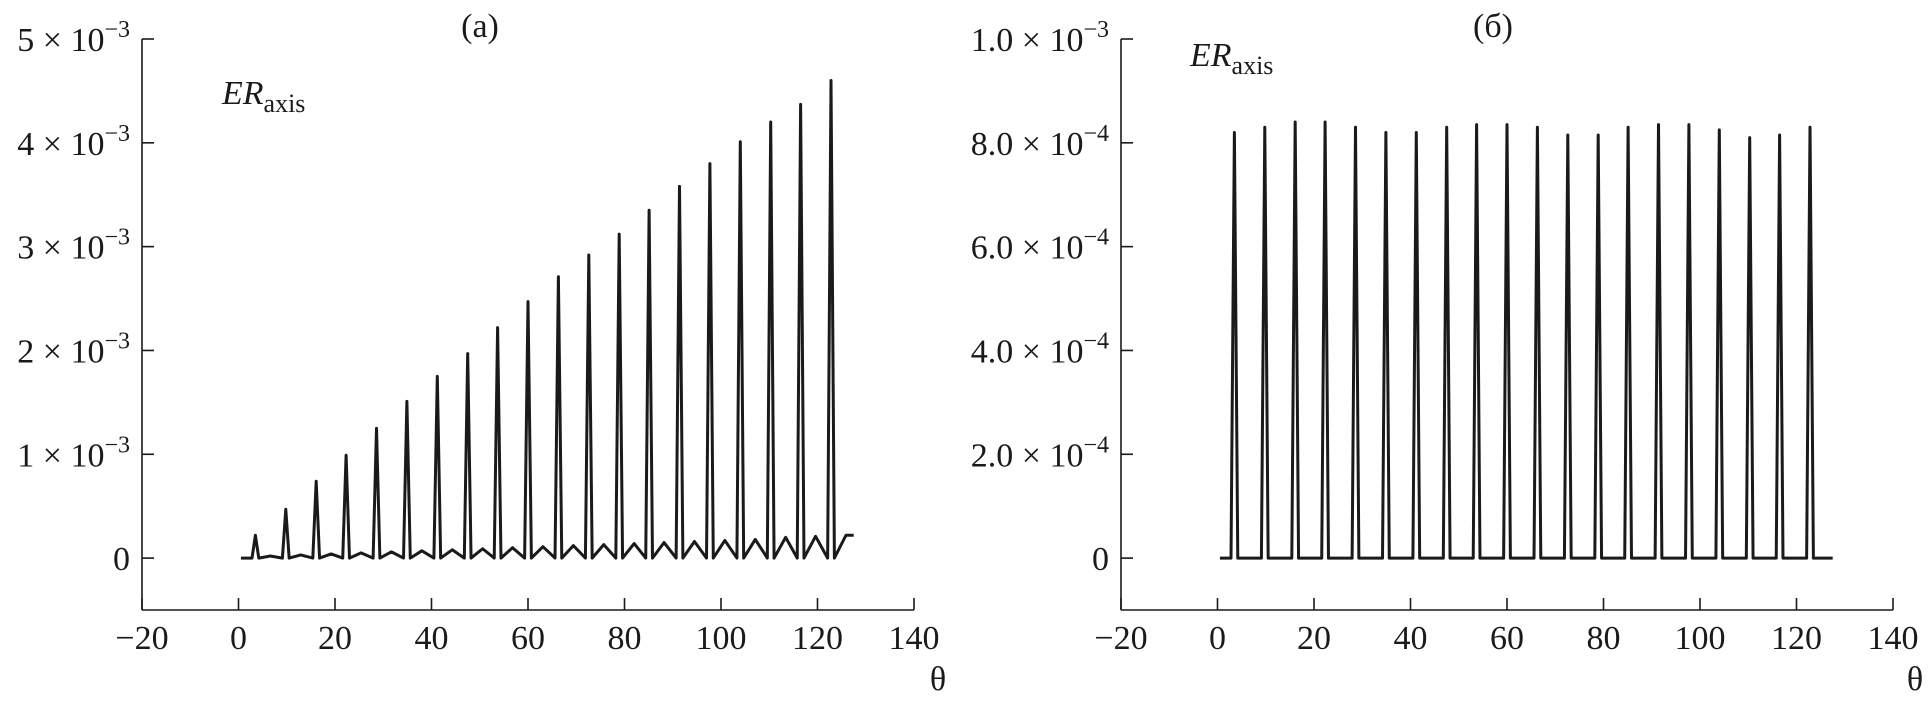  What do you see at coordinates (1027, 455) in the screenshot?
I see `y-tick-mantissa: 2.0 × 10` at bounding box center [1027, 455].